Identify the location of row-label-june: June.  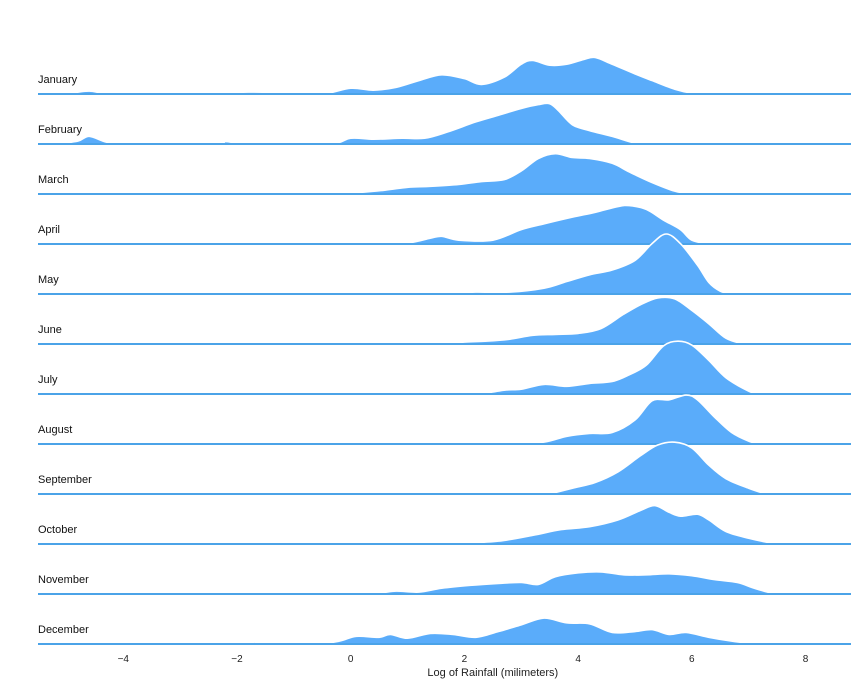
(50, 330).